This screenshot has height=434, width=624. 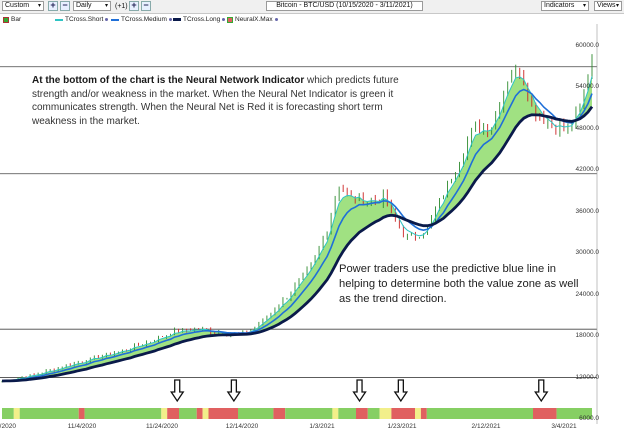 What do you see at coordinates (17, 5) in the screenshot?
I see `chart-select-value: Custom` at bounding box center [17, 5].